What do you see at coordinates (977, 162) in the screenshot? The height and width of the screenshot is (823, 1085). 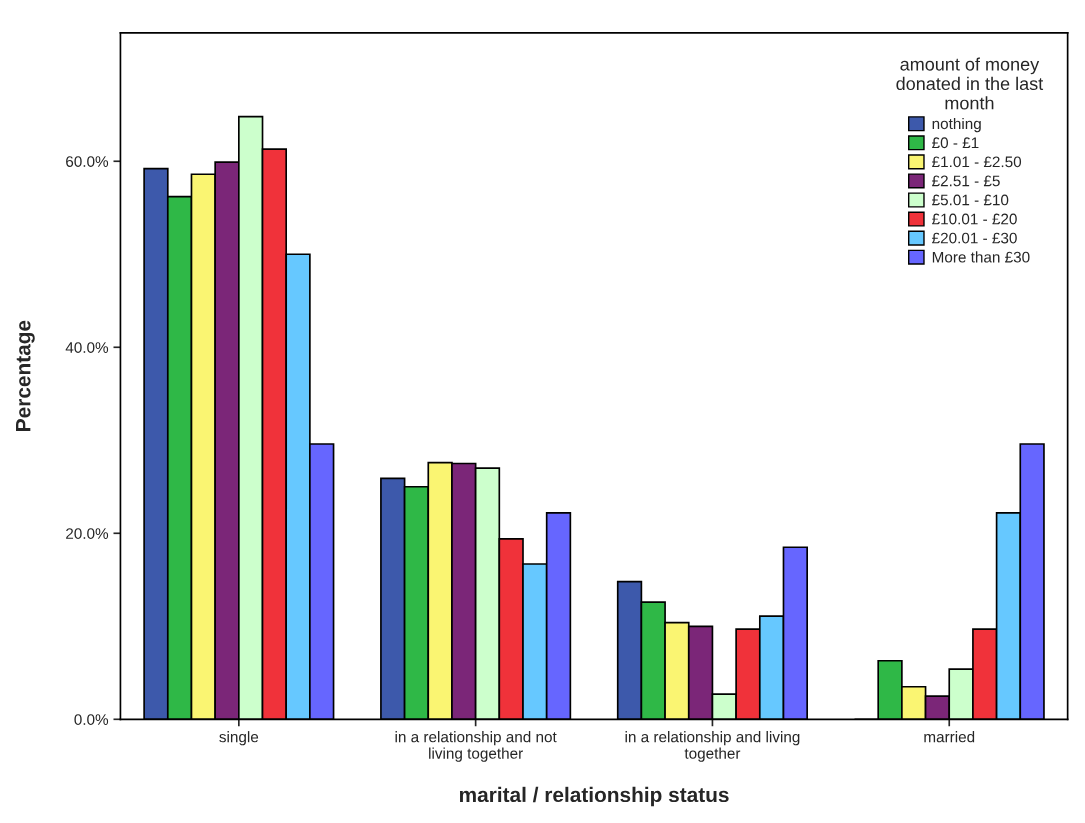 I see `legend-label: £1.01 - £2.50` at bounding box center [977, 162].